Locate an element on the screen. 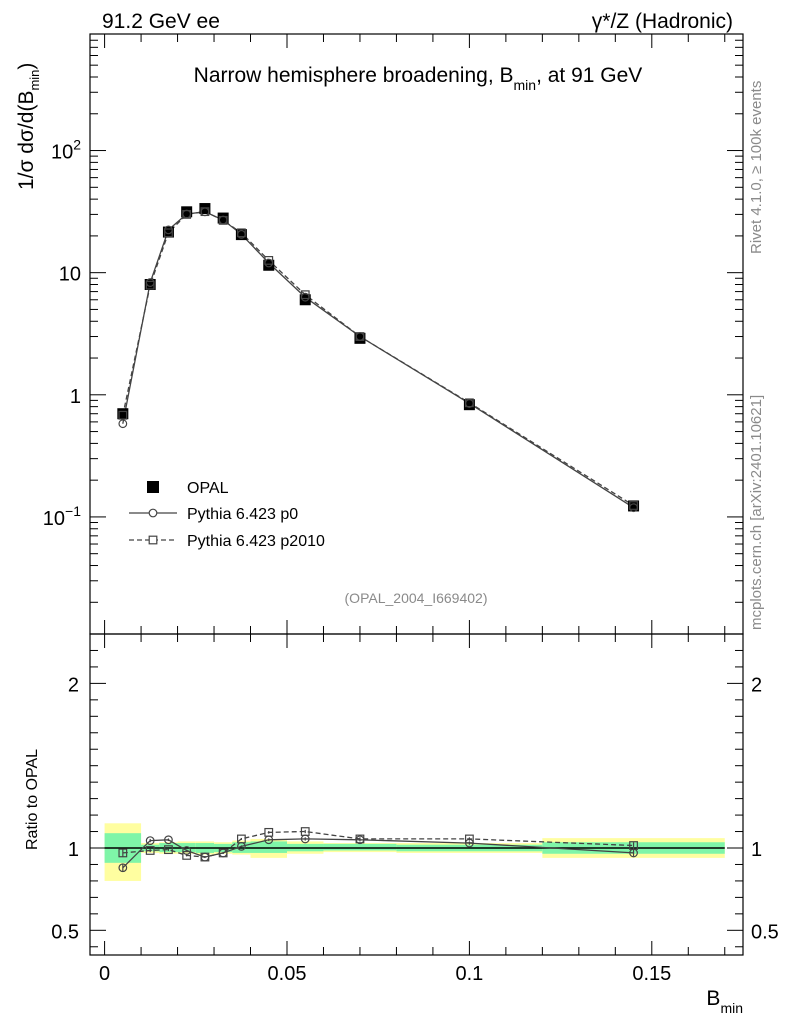  x-tick-label: 0 is located at coordinates (104, 974).